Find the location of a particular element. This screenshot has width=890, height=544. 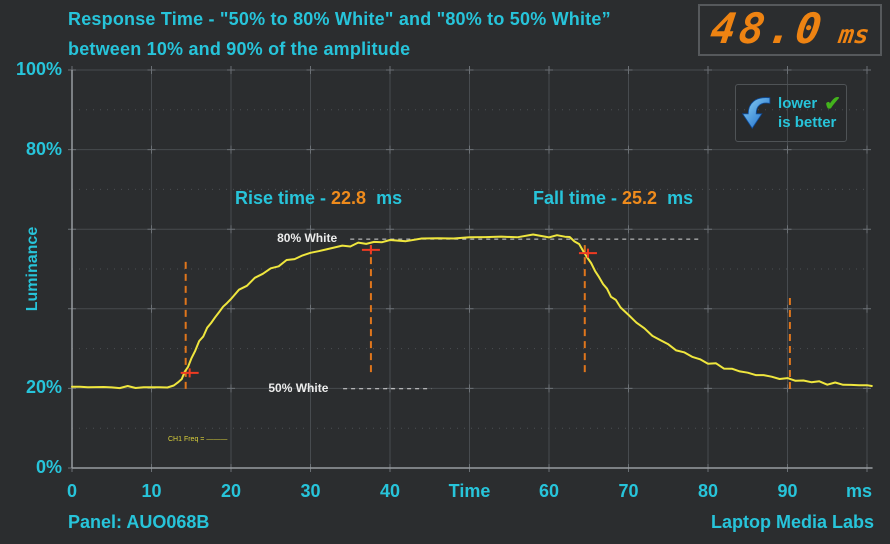

fall-time-annotation: Fall time - 25.2 ms is located at coordinates (613, 198).